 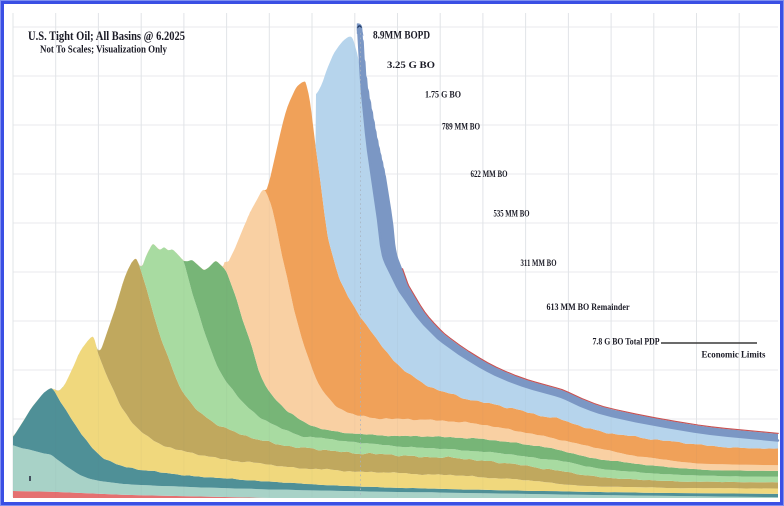 I want to click on svg-text: Economic Limits, so click(x=734, y=356).